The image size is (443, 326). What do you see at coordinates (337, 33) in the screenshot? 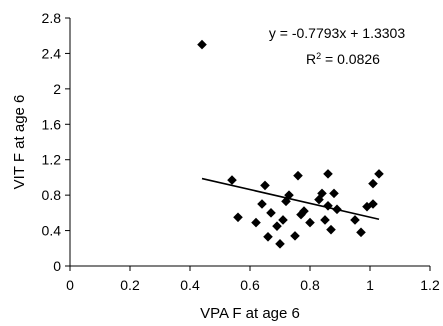
I see `trendline-equation: y = -0.7793x + 1.3303` at bounding box center [337, 33].